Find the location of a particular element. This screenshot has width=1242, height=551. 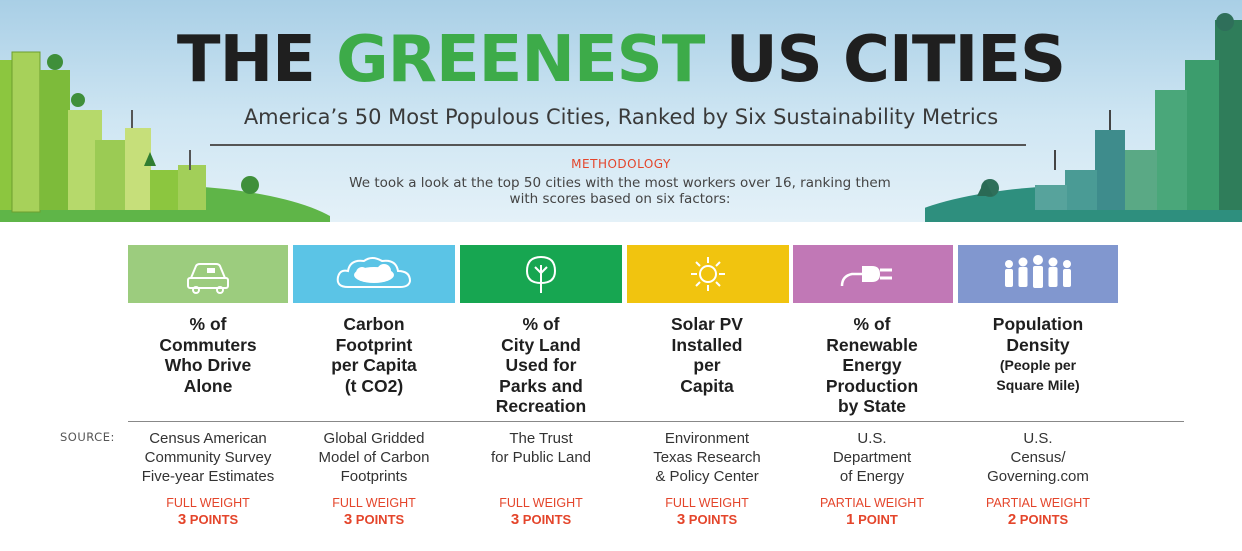

points-carbon: 3 POINTS is located at coordinates (374, 520).